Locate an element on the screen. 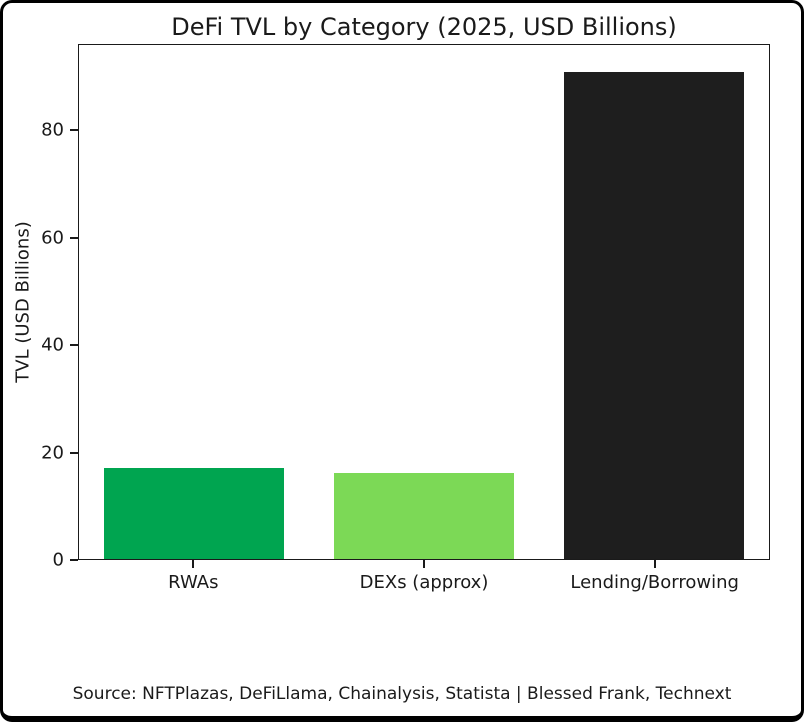 The height and width of the screenshot is (722, 804). x-tick-label: Lending/Borrowing is located at coordinates (654, 582).